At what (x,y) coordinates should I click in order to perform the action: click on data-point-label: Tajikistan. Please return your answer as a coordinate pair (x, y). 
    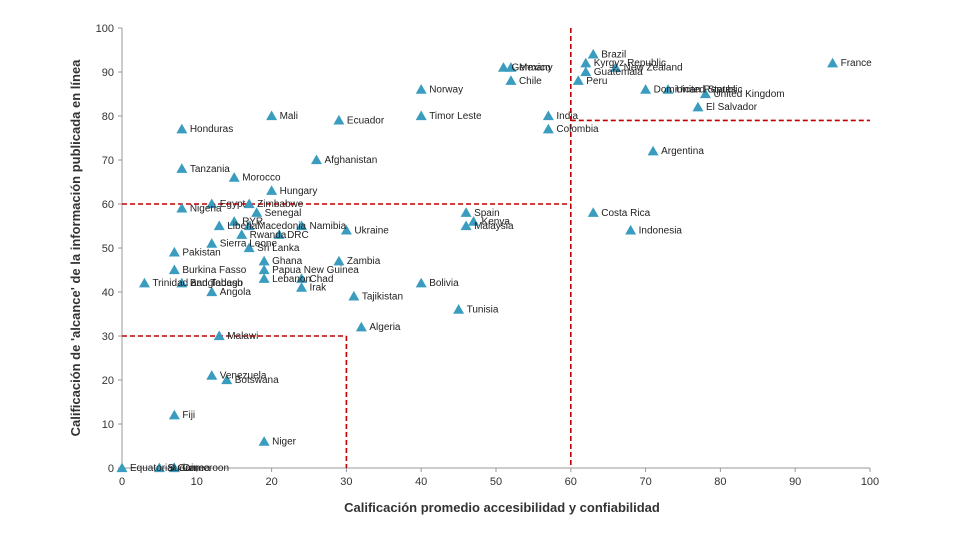
    Looking at the image, I should click on (382, 296).